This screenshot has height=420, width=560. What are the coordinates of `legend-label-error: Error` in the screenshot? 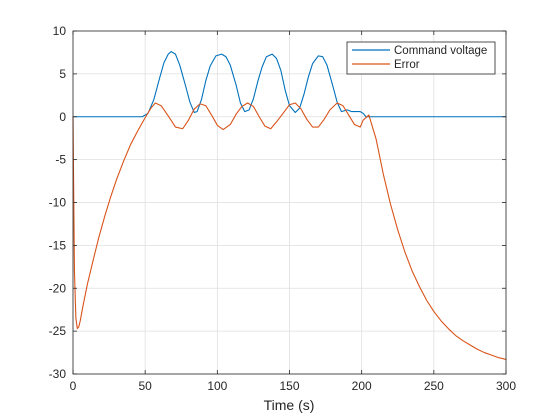 It's located at (407, 65).